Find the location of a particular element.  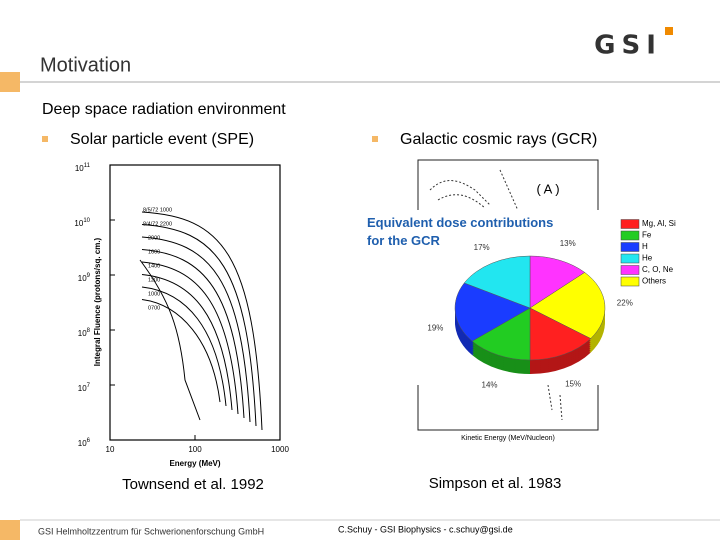

pie-value-label: 13% is located at coordinates (568, 243).